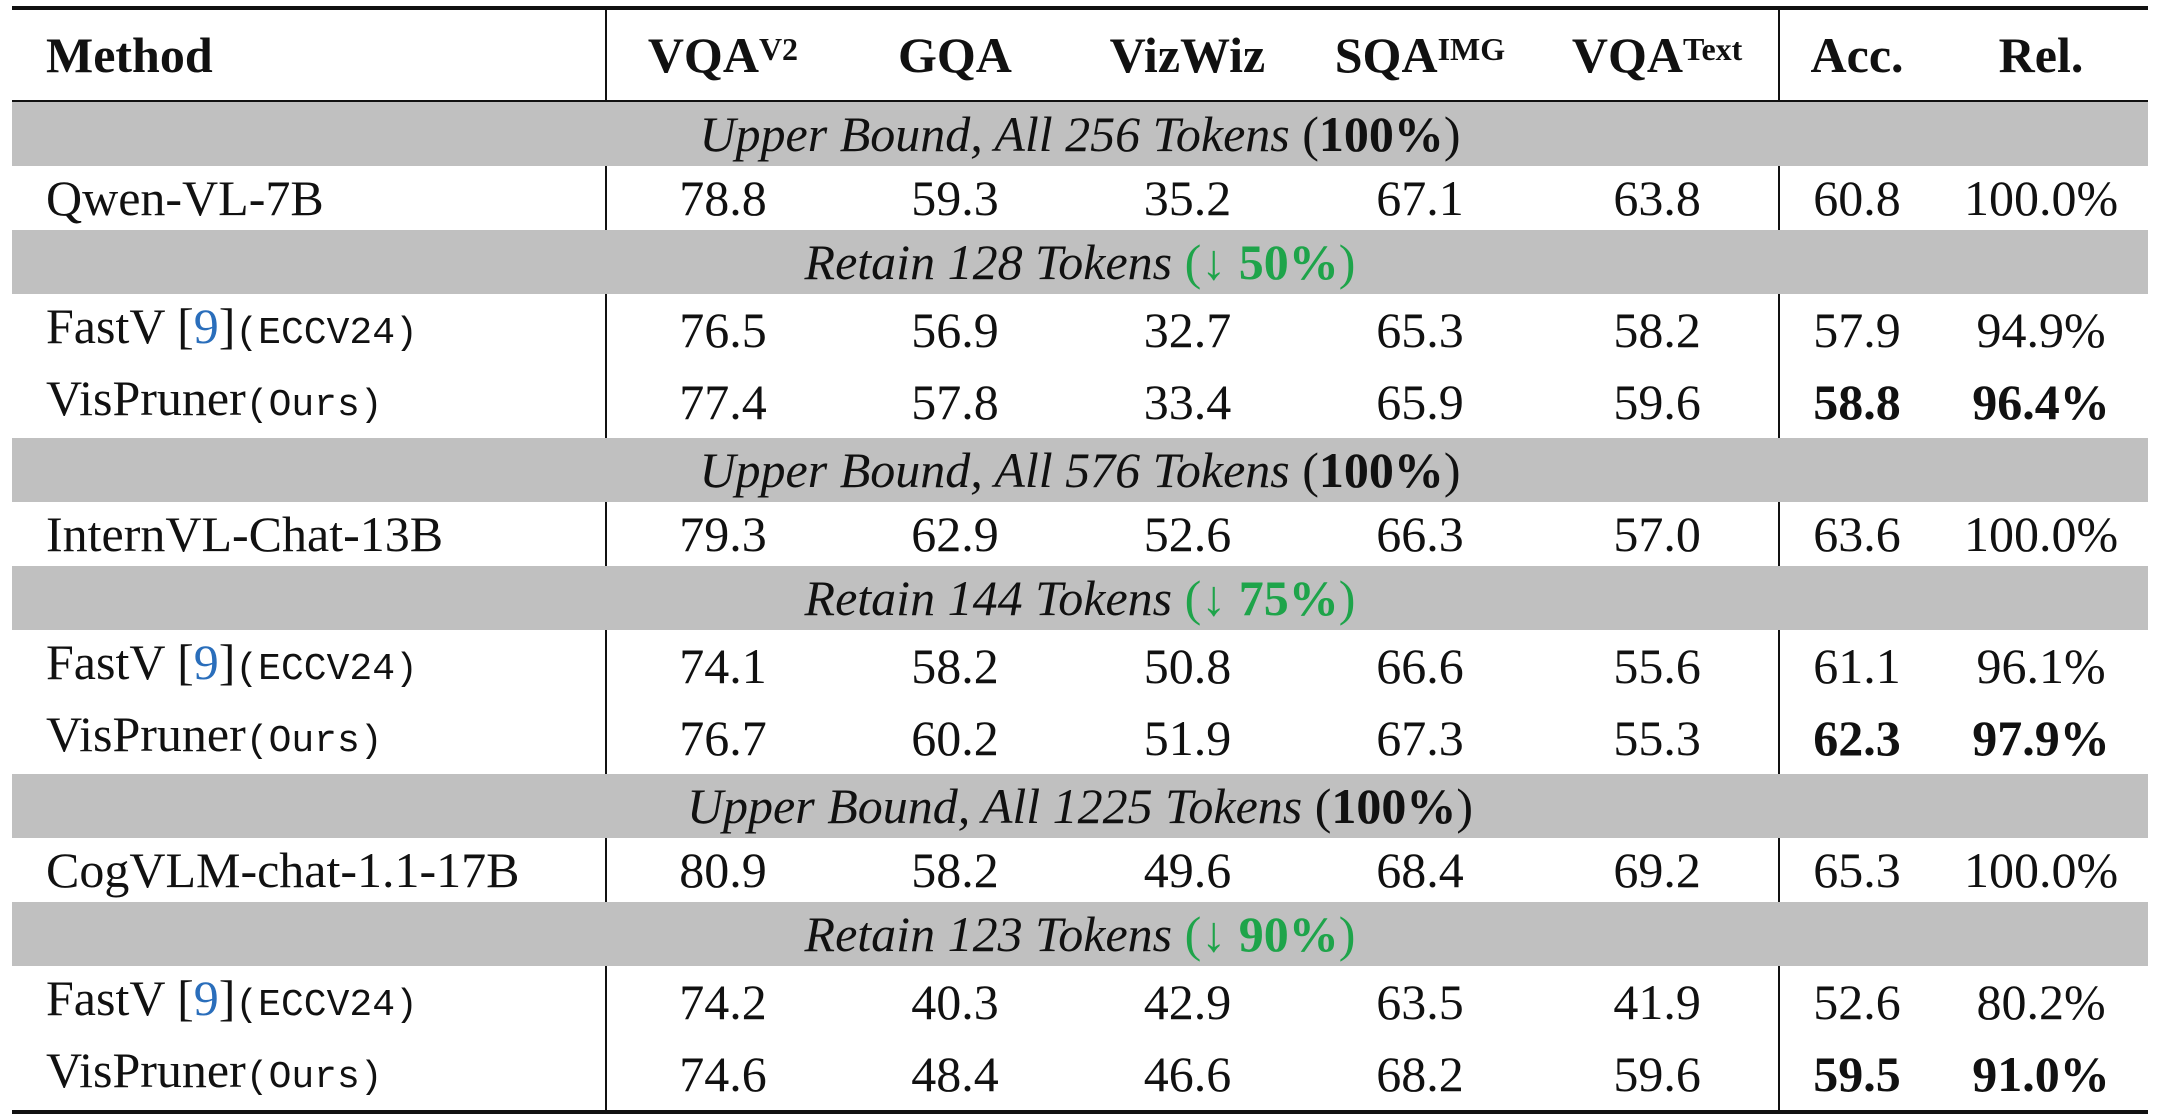 This screenshot has height=1114, width=2160. I want to click on table-cell: 57.0, so click(1658, 534).